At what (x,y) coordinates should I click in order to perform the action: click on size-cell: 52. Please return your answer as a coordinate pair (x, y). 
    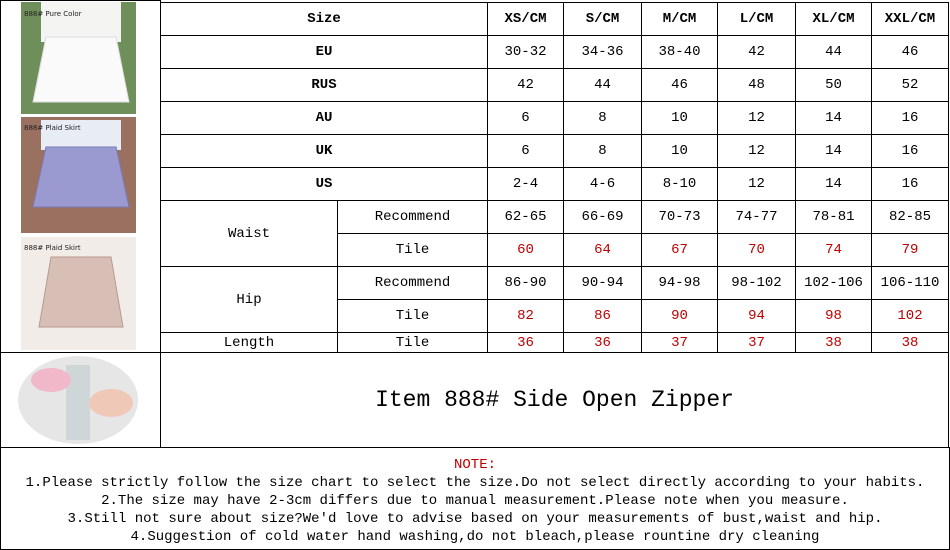
    Looking at the image, I should click on (910, 85).